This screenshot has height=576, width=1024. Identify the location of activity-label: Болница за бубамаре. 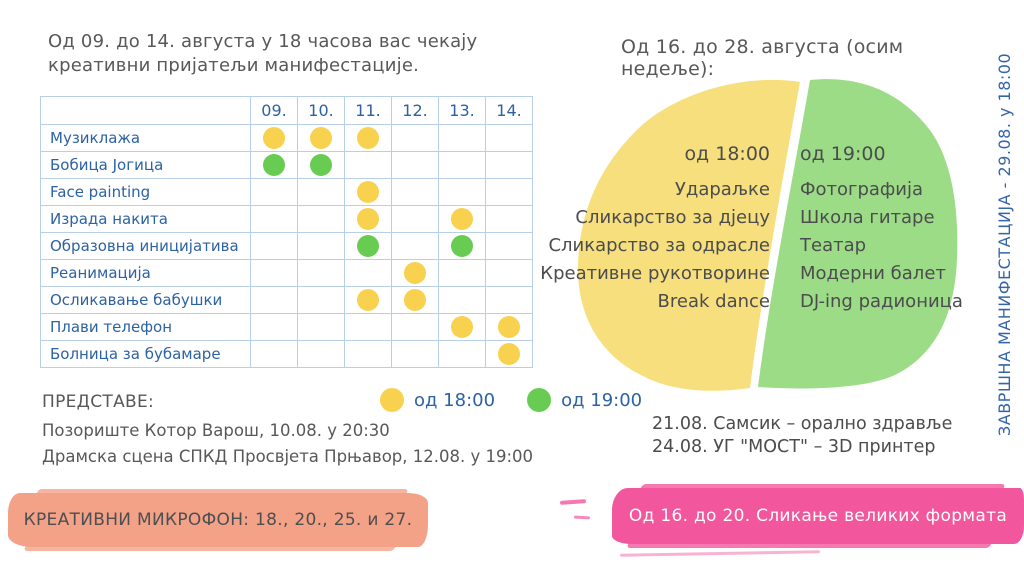
(146, 354).